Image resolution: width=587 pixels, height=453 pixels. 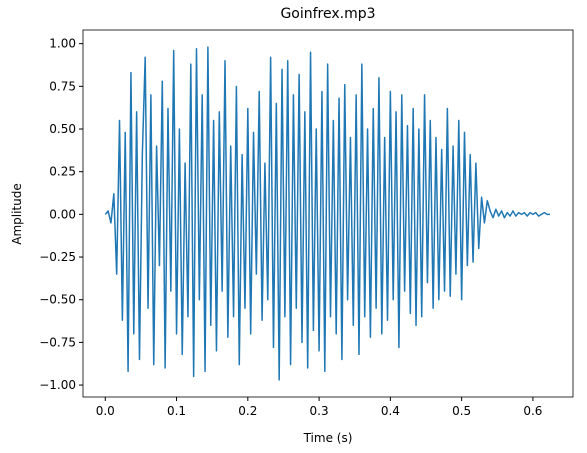 What do you see at coordinates (327, 14) in the screenshot?
I see `chart-title: Goinfrex.mp3` at bounding box center [327, 14].